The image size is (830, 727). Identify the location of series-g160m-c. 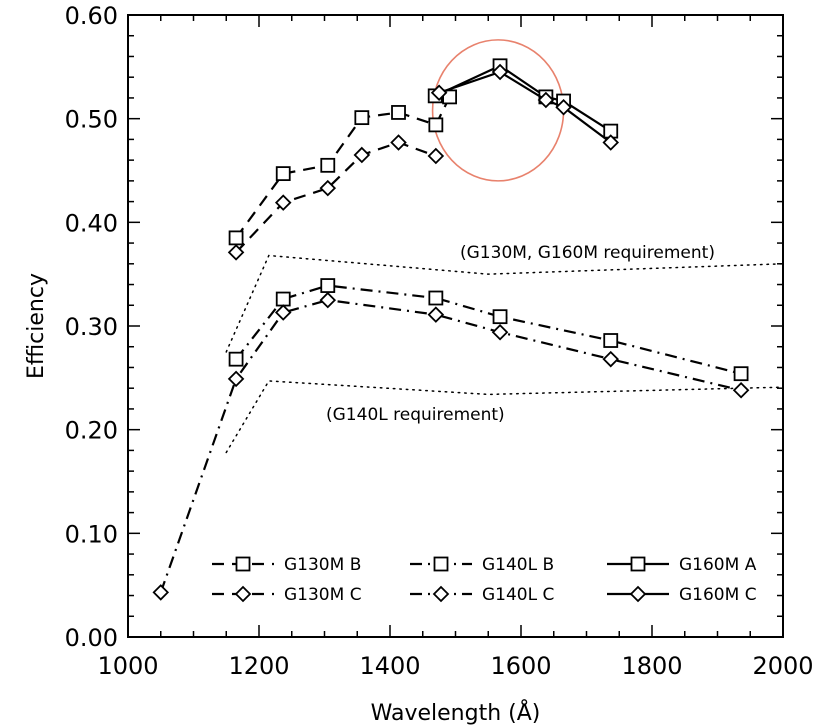
(525, 107).